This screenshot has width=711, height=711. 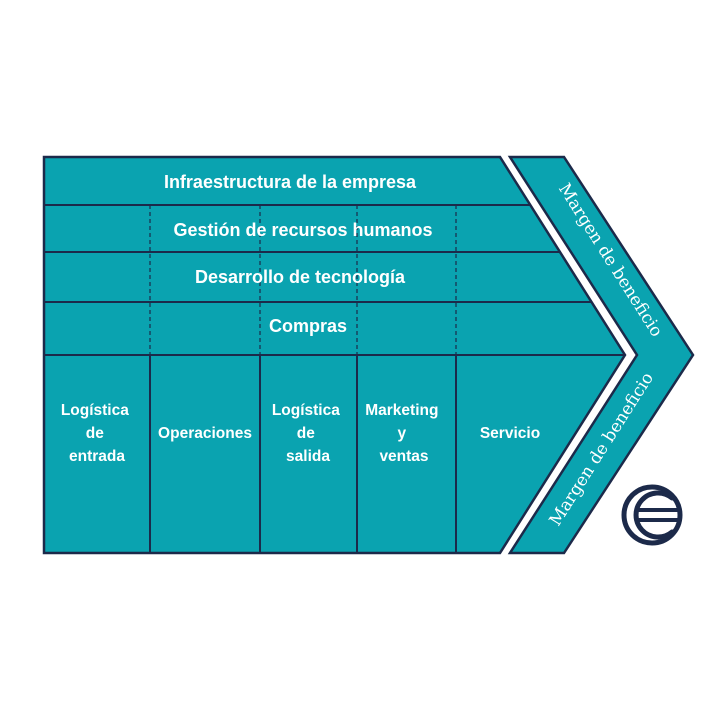 I want to click on primary-activity-line: ventas, so click(x=403, y=456).